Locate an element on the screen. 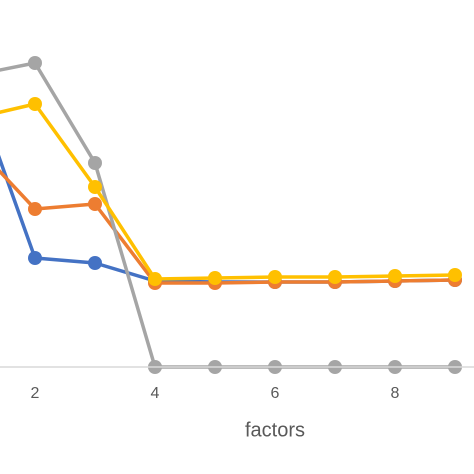 The width and height of the screenshot is (474, 474). x-tick-label: 4 is located at coordinates (155, 393).